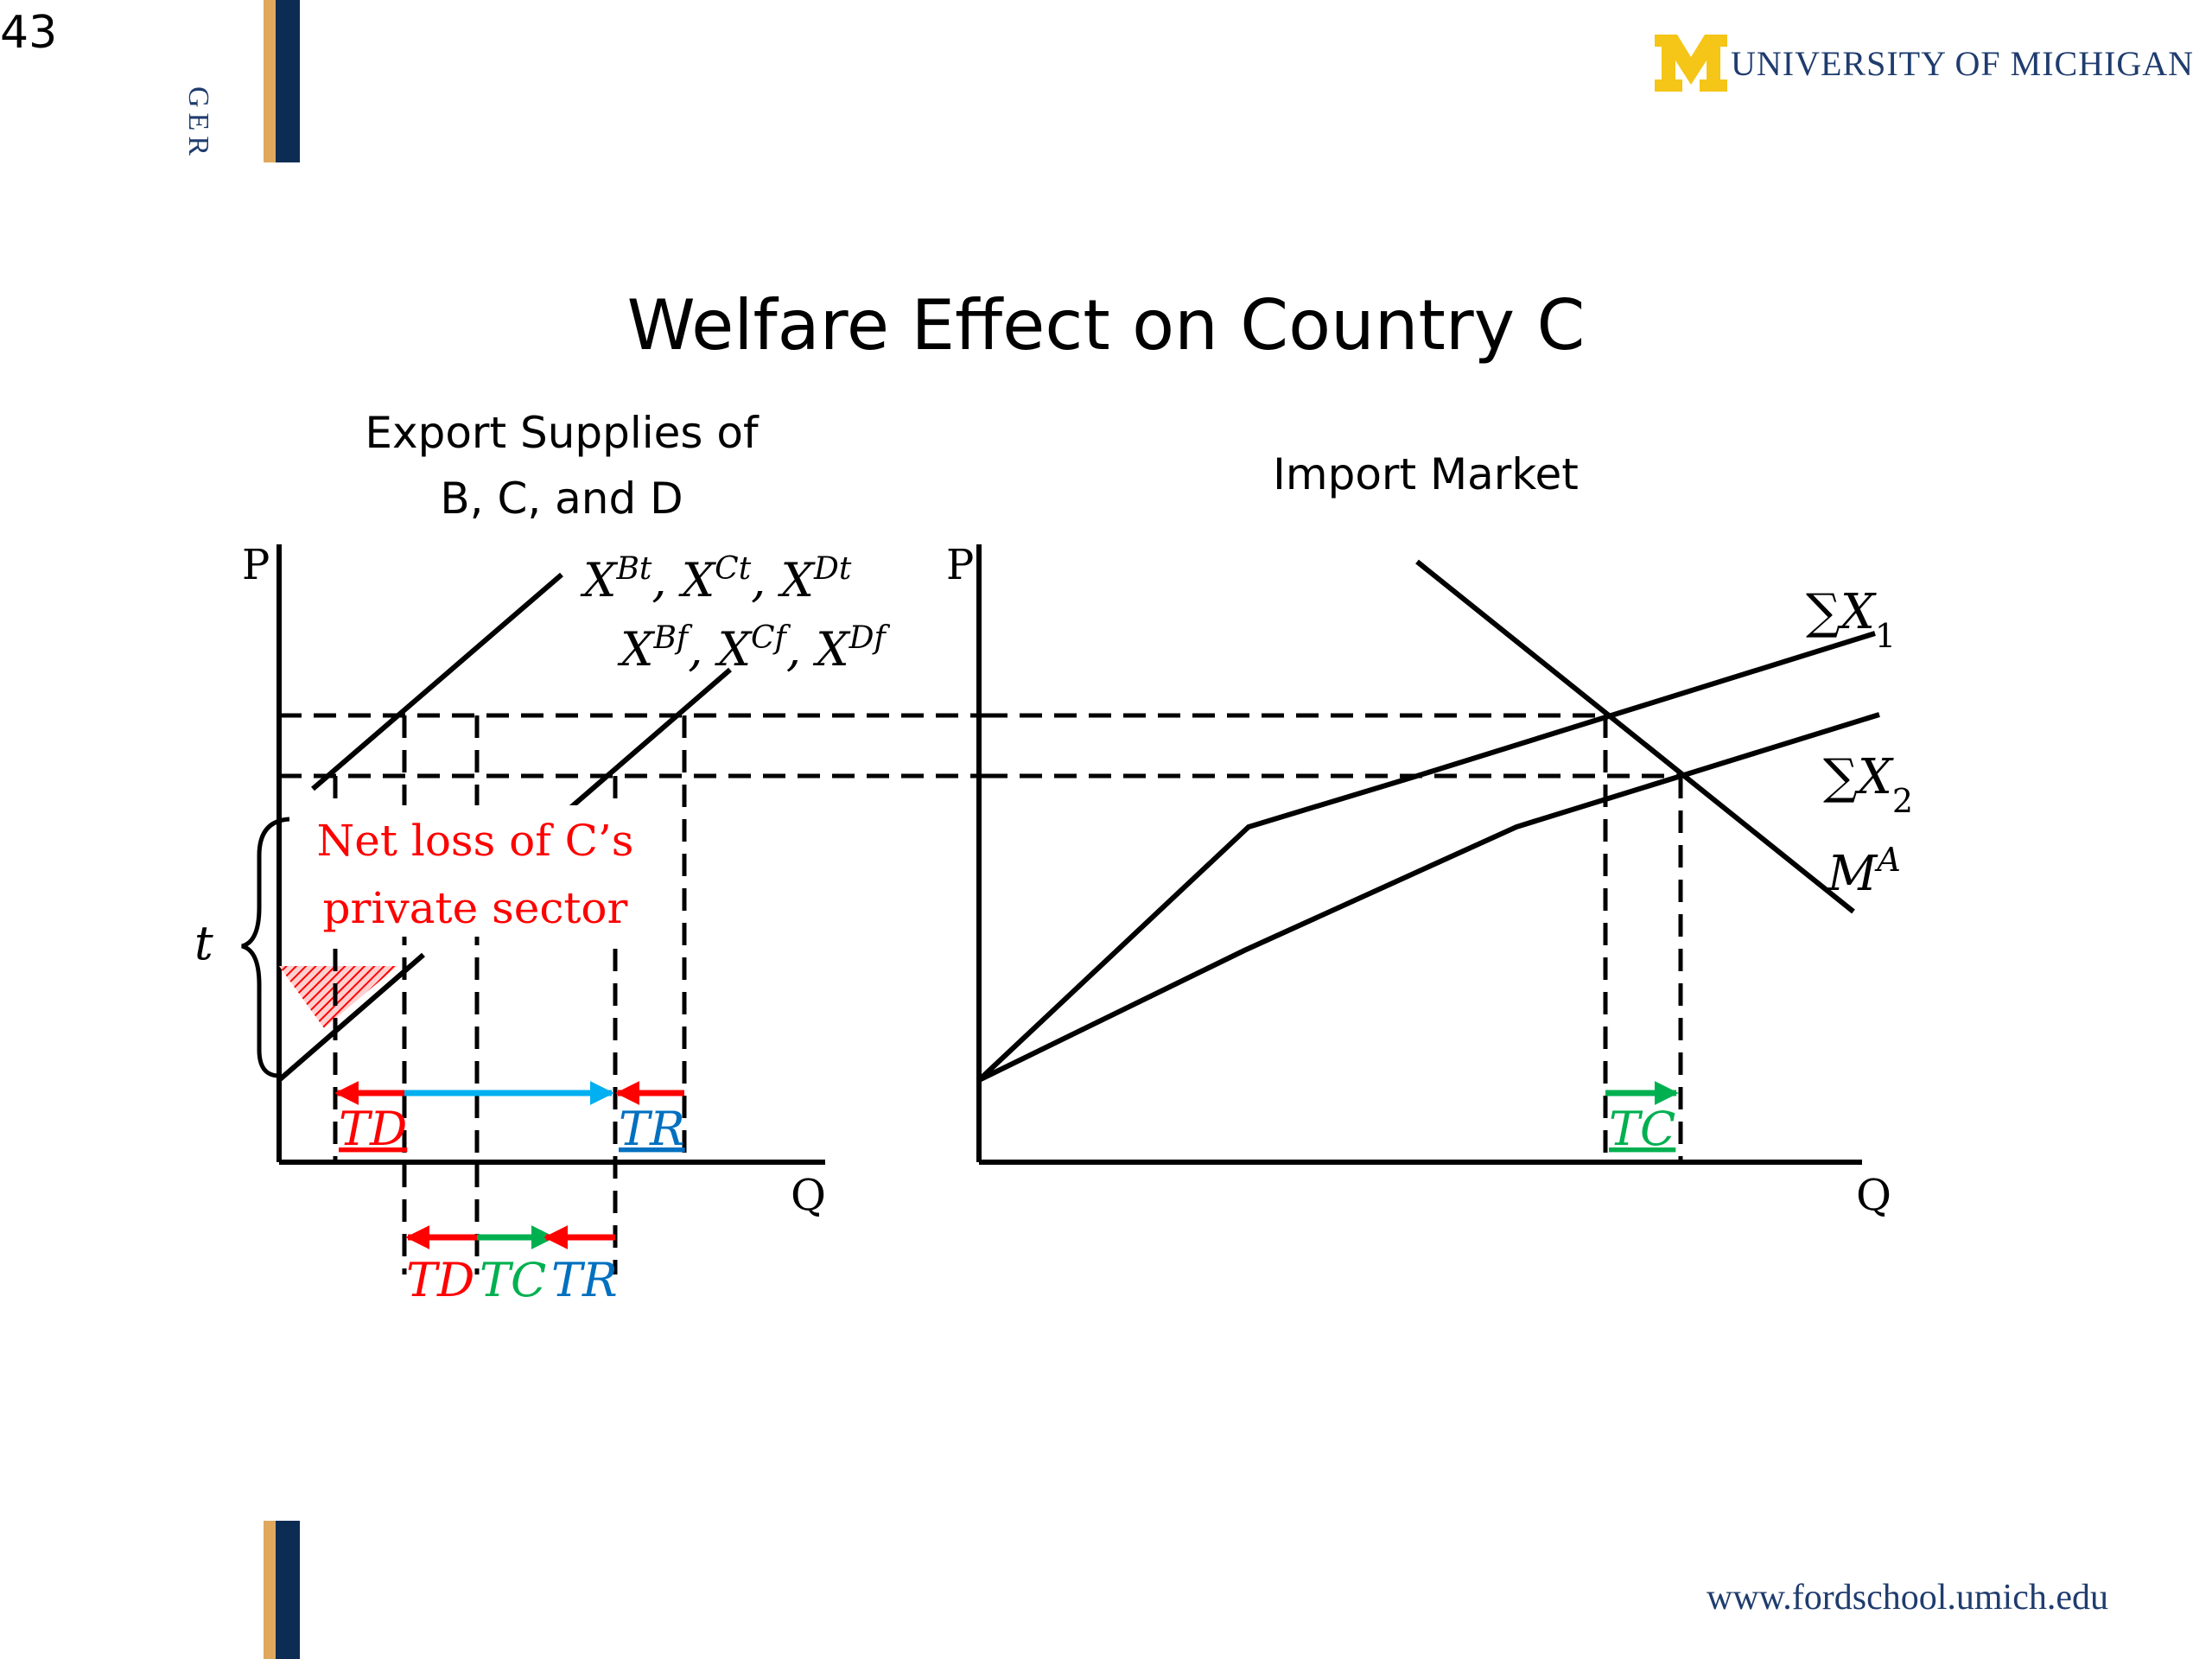 This screenshot has width=2212, height=1659. Describe the element at coordinates (1864, 871) in the screenshot. I see `import-demand-label: MA` at that location.